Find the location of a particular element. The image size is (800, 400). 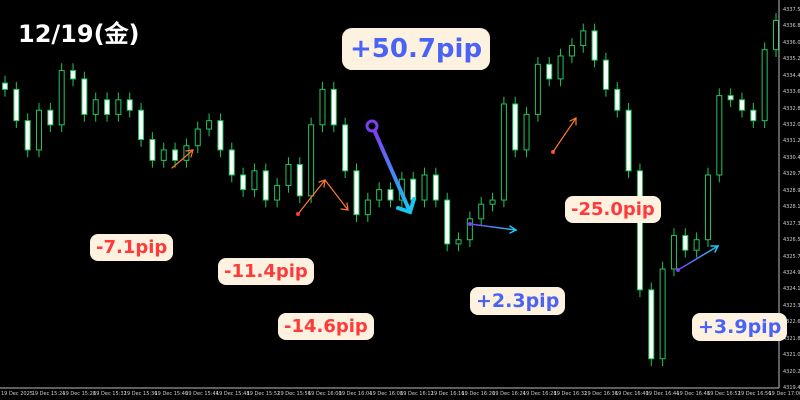

x-tick-label: 19 Dec 16:20 is located at coordinates (478, 394).